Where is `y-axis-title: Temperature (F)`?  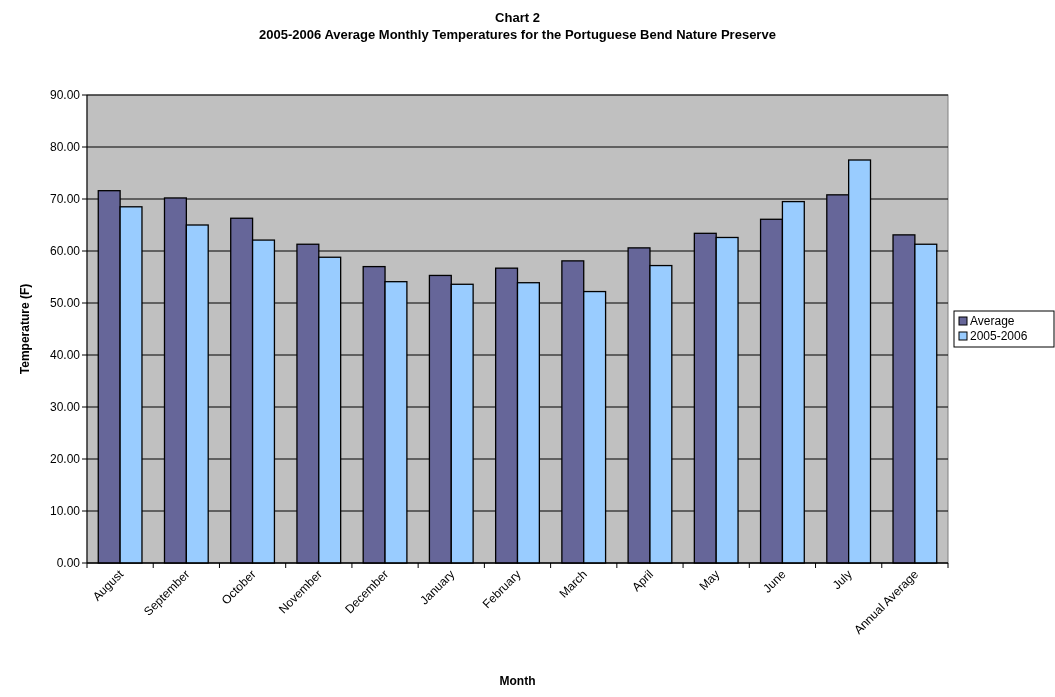
y-axis-title: Temperature (F) is located at coordinates (25, 329).